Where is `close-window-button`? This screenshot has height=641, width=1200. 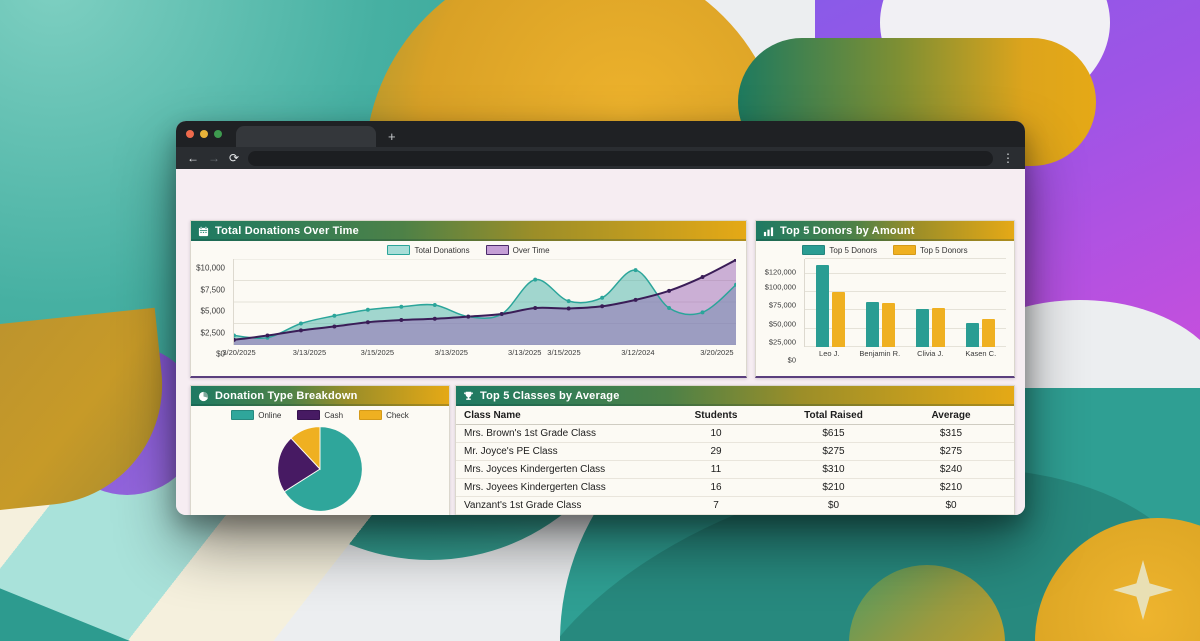
close-window-button is located at coordinates (190, 134).